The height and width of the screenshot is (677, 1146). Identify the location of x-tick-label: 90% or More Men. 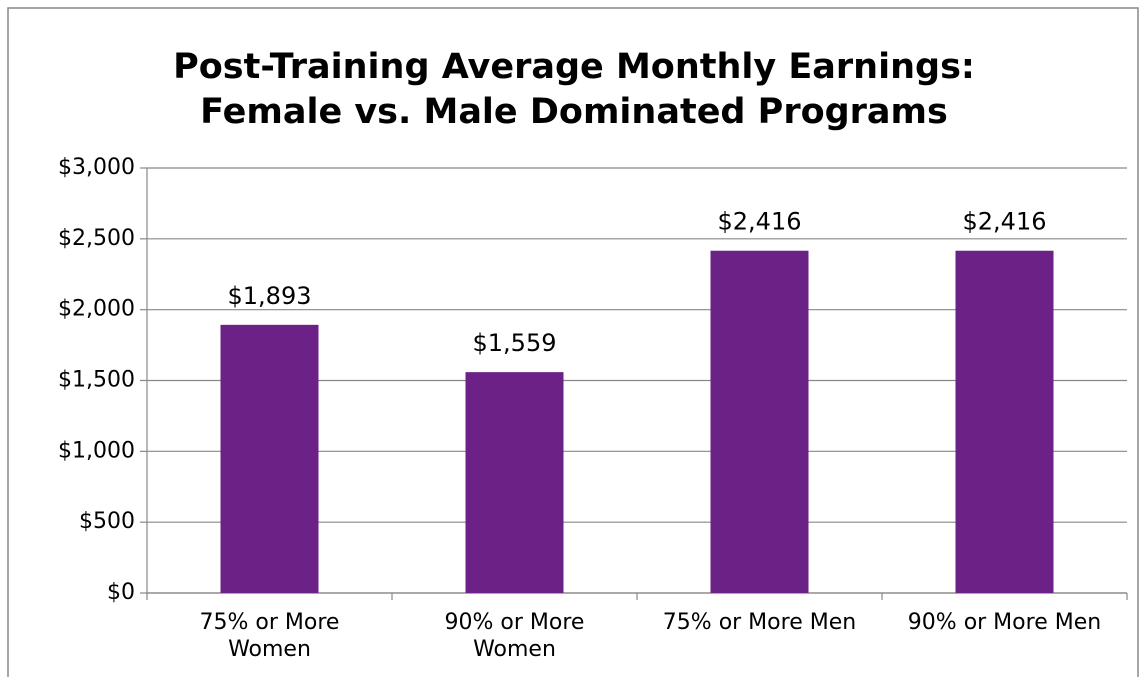
(1004, 622).